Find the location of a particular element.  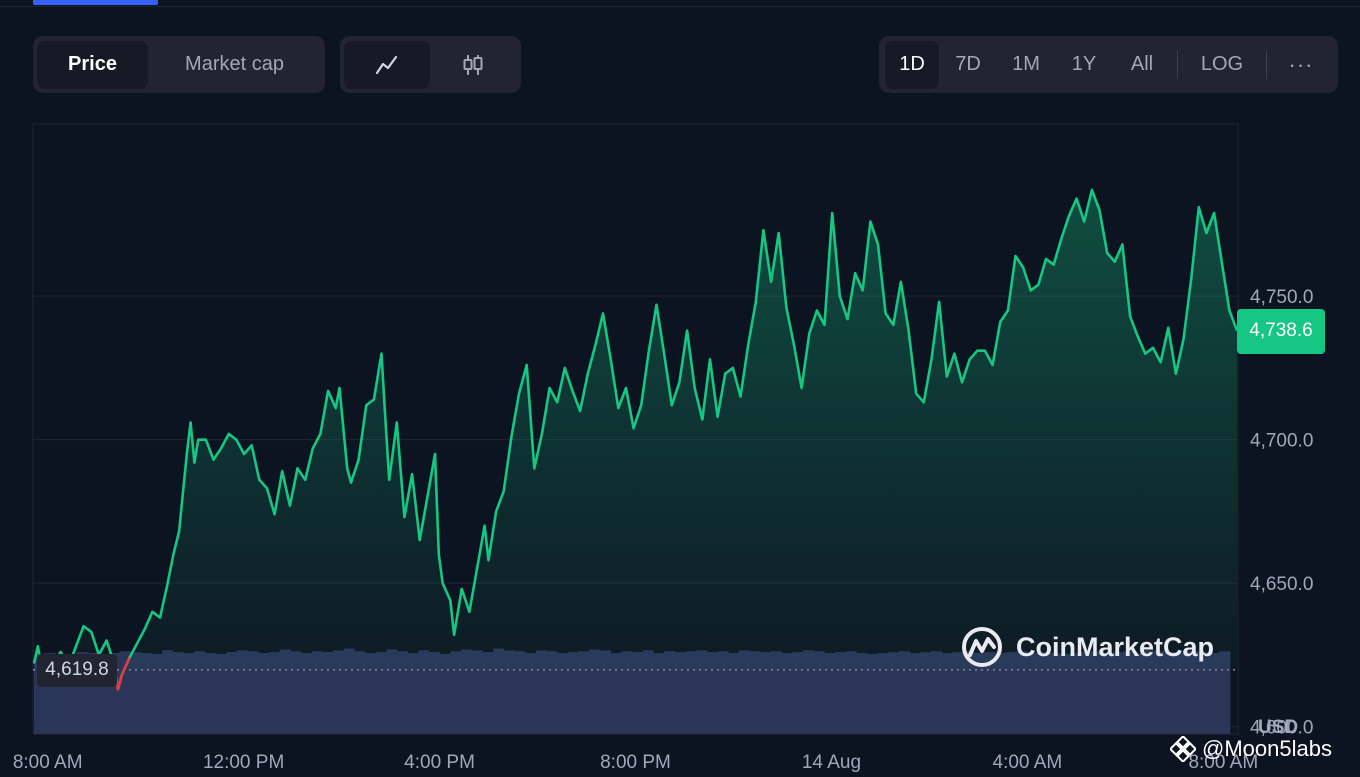

range-1m: 1M is located at coordinates (1026, 64).